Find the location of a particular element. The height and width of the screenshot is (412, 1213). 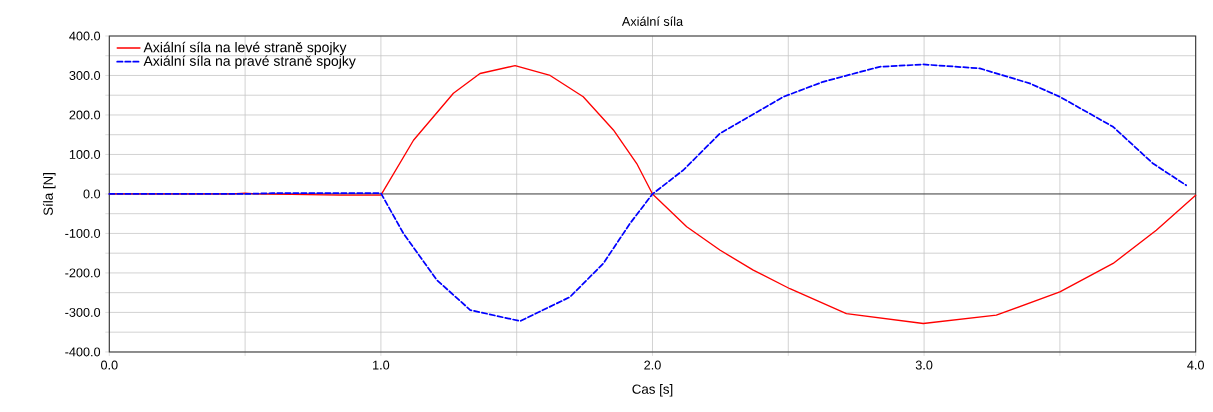

y-tick-label: 200.0 is located at coordinates (85, 115).